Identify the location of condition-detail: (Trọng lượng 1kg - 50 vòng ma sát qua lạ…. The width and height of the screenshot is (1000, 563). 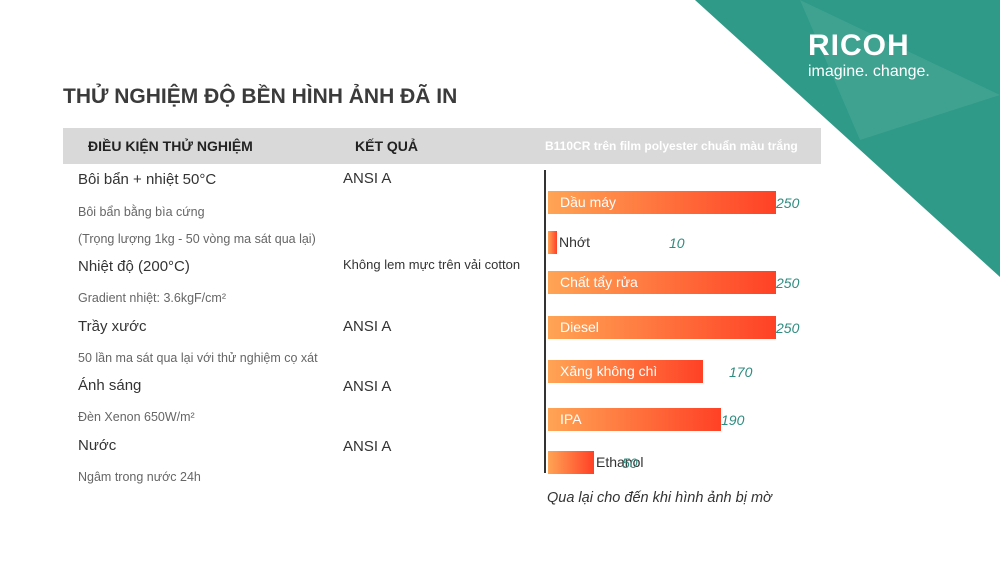
(197, 239).